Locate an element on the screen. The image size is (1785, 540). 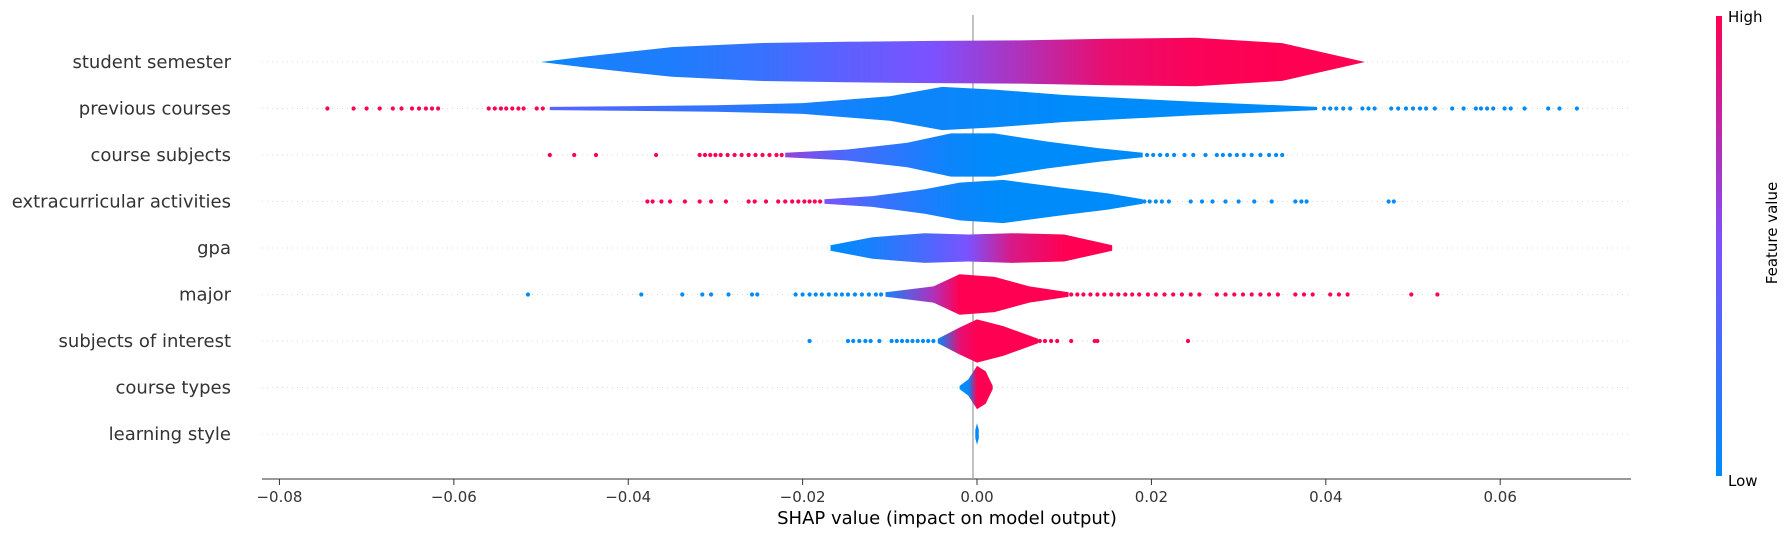
x-tick-label: −0.02 is located at coordinates (803, 497).